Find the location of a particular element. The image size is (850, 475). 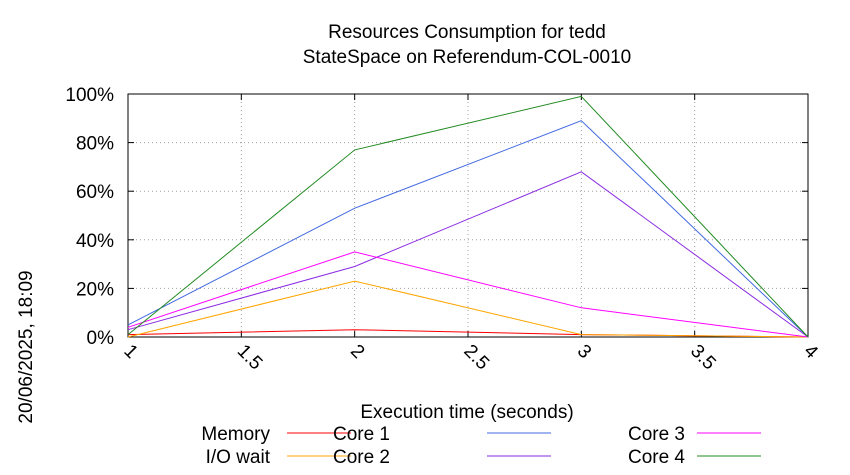

legend-label-core-1: Core 1 is located at coordinates (361, 434).